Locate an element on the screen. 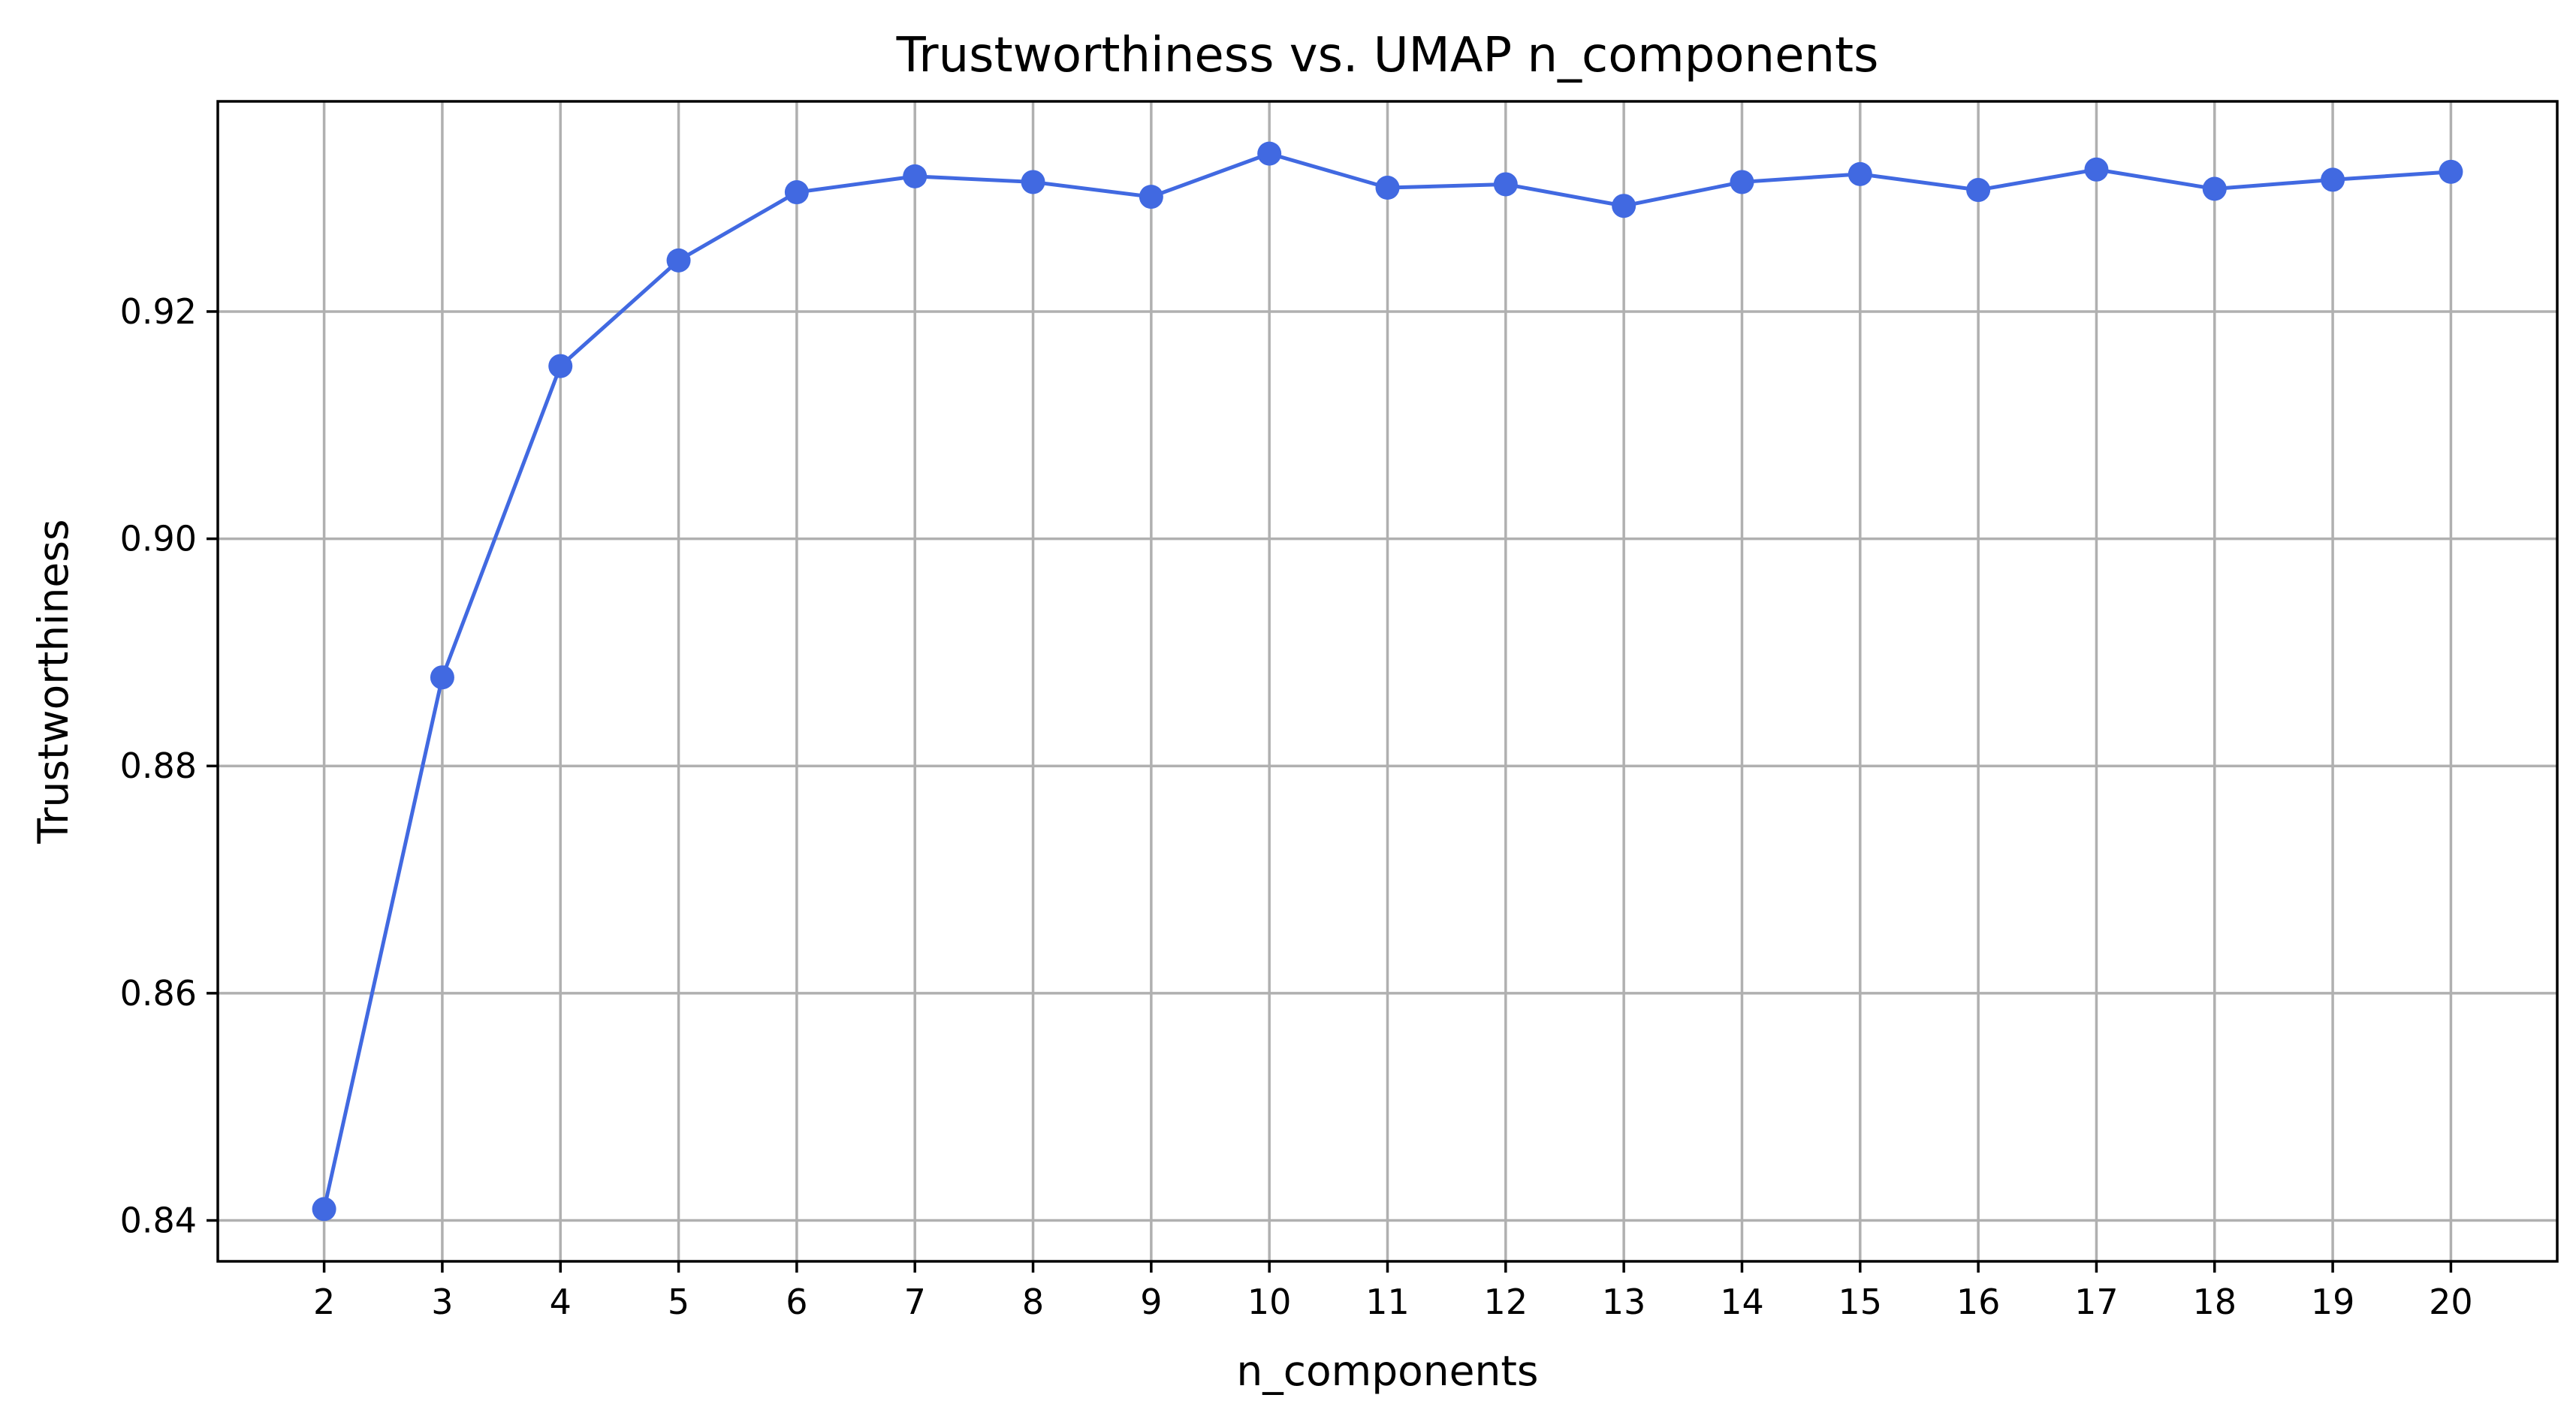 The width and height of the screenshot is (2576, 1422). x-tick-label: 7 is located at coordinates (915, 1302).